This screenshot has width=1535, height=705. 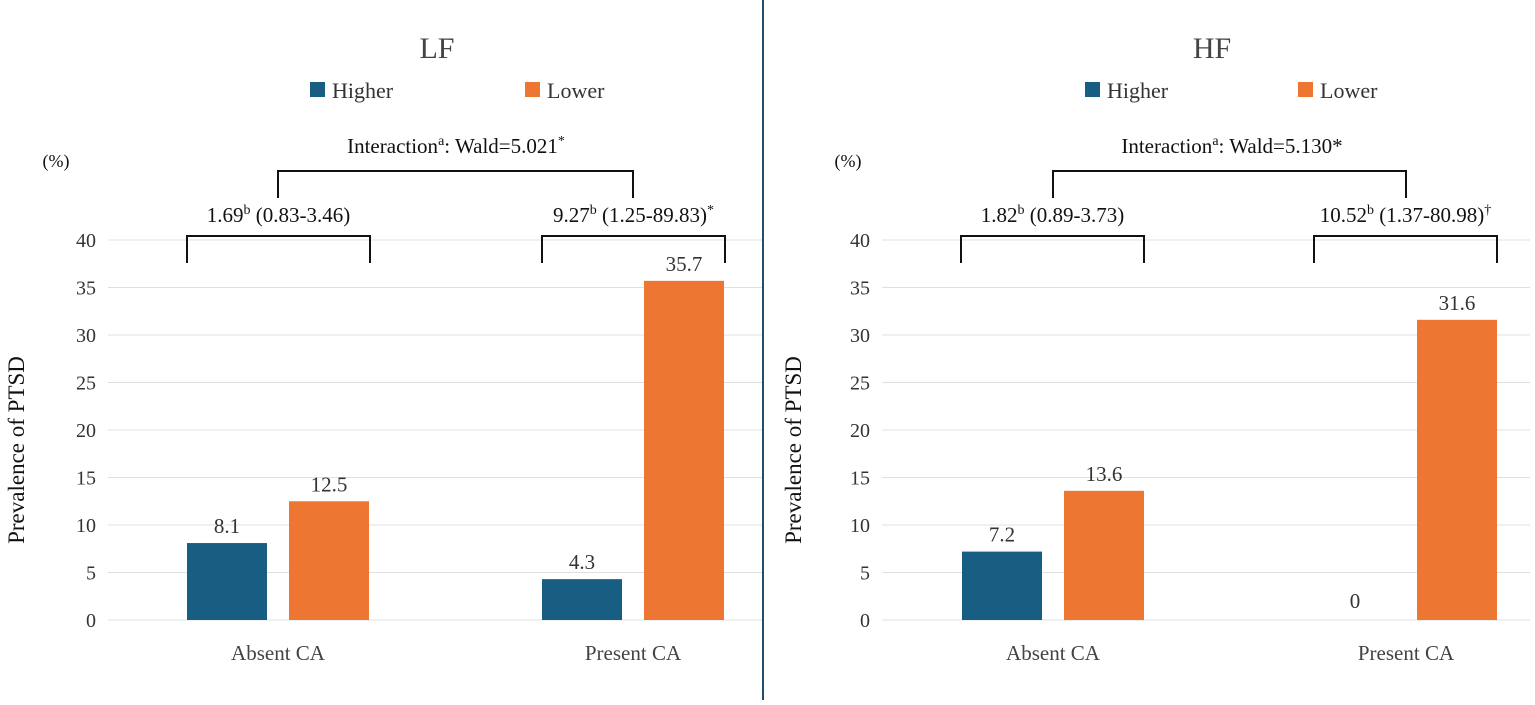 I want to click on group-annotation: 10.52b (1.37-80.98)†, so click(x=1405, y=215).